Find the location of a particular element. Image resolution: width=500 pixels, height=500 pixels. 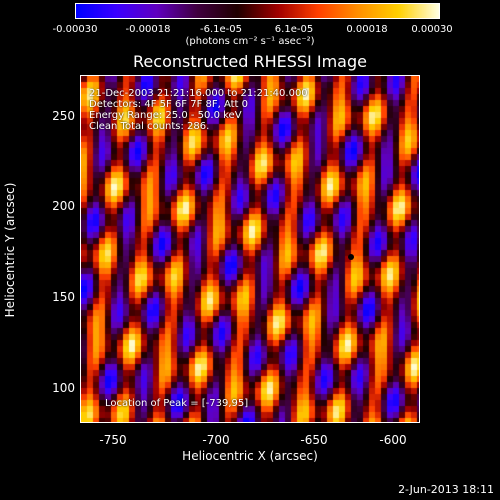

colorbar-tick: -0.00018 is located at coordinates (148, 29).